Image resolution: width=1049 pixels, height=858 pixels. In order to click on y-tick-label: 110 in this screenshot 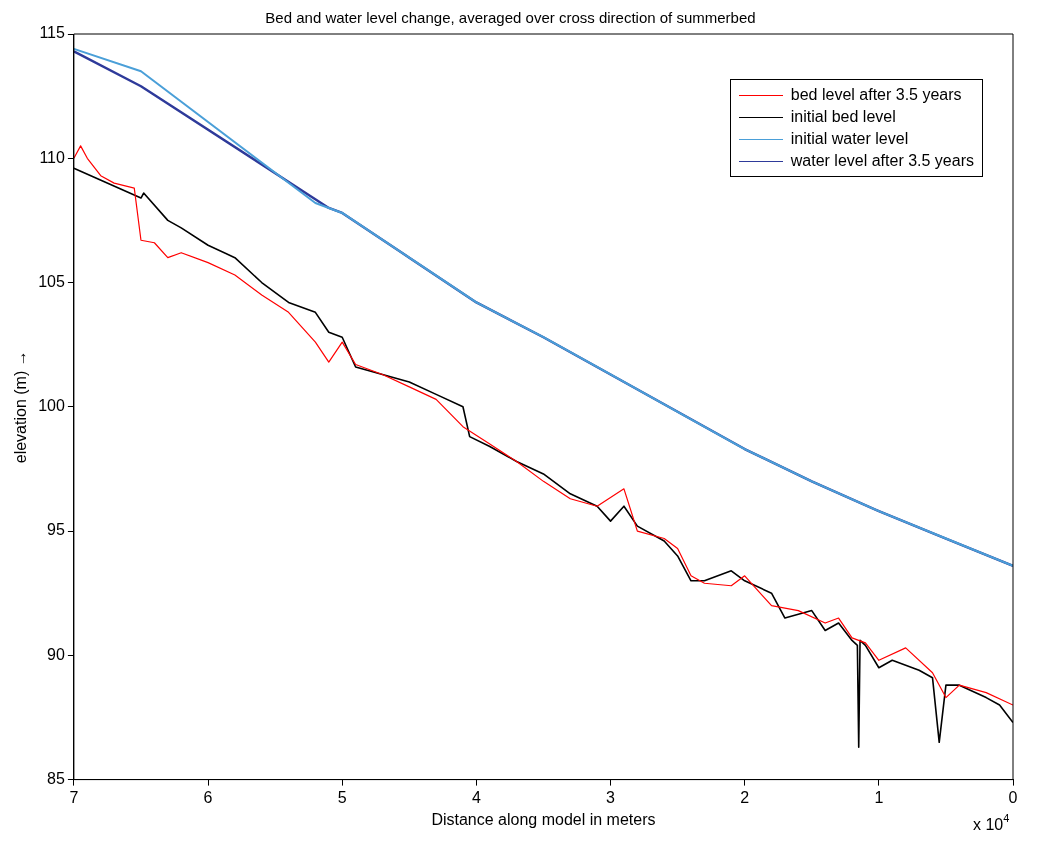, I will do `click(52, 157)`.